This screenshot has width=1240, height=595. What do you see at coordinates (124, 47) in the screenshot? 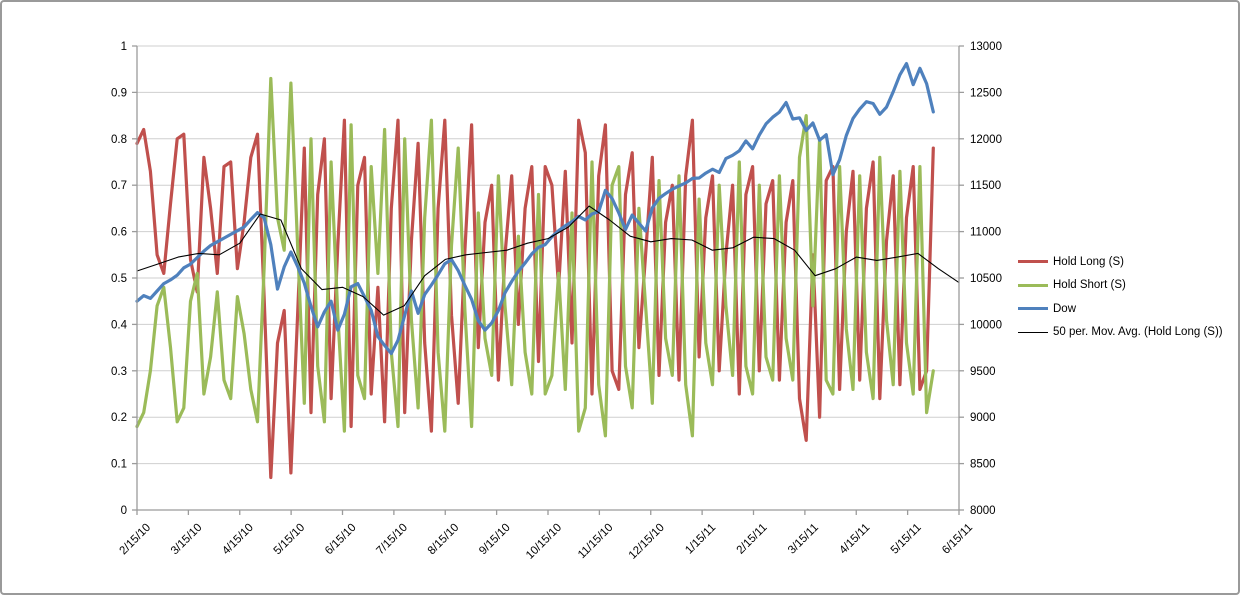
I see `y-left-tick-label: 1` at bounding box center [124, 47].